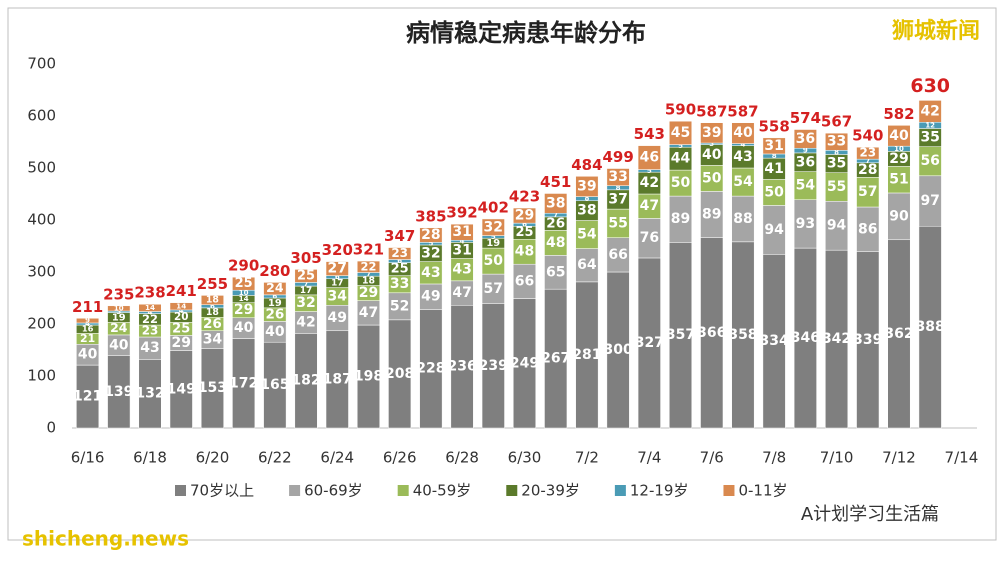 The image size is (1004, 564). What do you see at coordinates (930, 86) in the screenshot?
I see `total-label: 630` at bounding box center [930, 86].